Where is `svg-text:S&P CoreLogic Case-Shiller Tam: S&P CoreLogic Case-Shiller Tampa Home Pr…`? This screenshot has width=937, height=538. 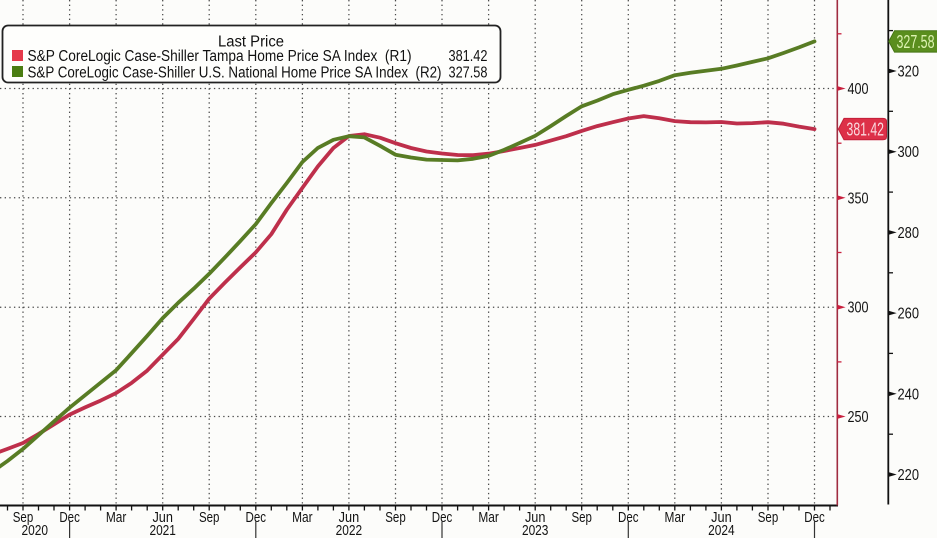 svg-text:S&P CoreLogic Case-Shiller Tam: S&P CoreLogic Case-Shiller Tampa Home Pr… is located at coordinates (220, 56).